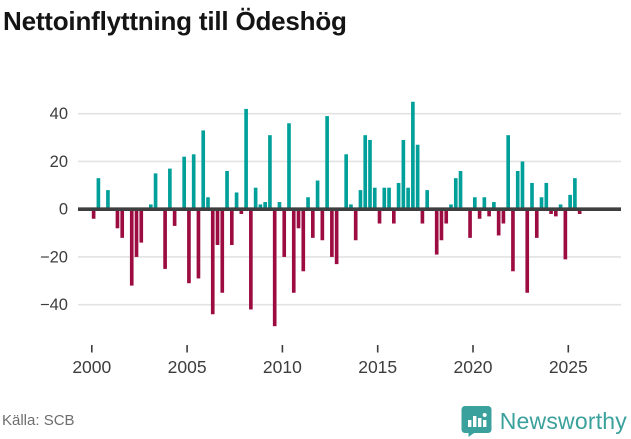 The width and height of the screenshot is (631, 439). Describe the element at coordinates (532, 196) in the screenshot. I see `bar-2023-Q1` at that location.